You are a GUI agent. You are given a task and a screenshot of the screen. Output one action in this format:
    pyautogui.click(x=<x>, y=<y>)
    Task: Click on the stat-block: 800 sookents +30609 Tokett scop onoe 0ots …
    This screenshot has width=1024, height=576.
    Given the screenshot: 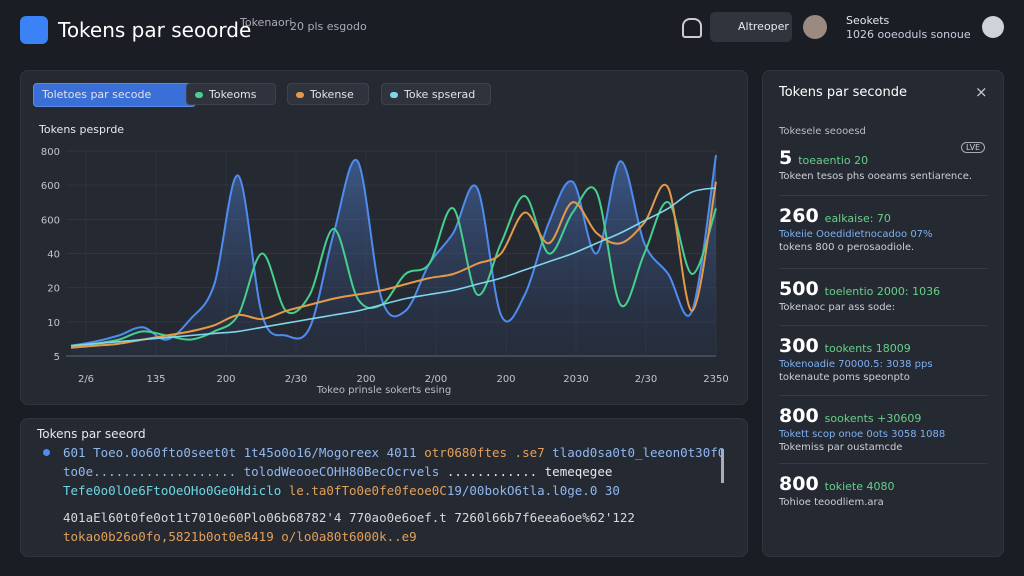 What is the action you would take?
    pyautogui.click(x=884, y=429)
    